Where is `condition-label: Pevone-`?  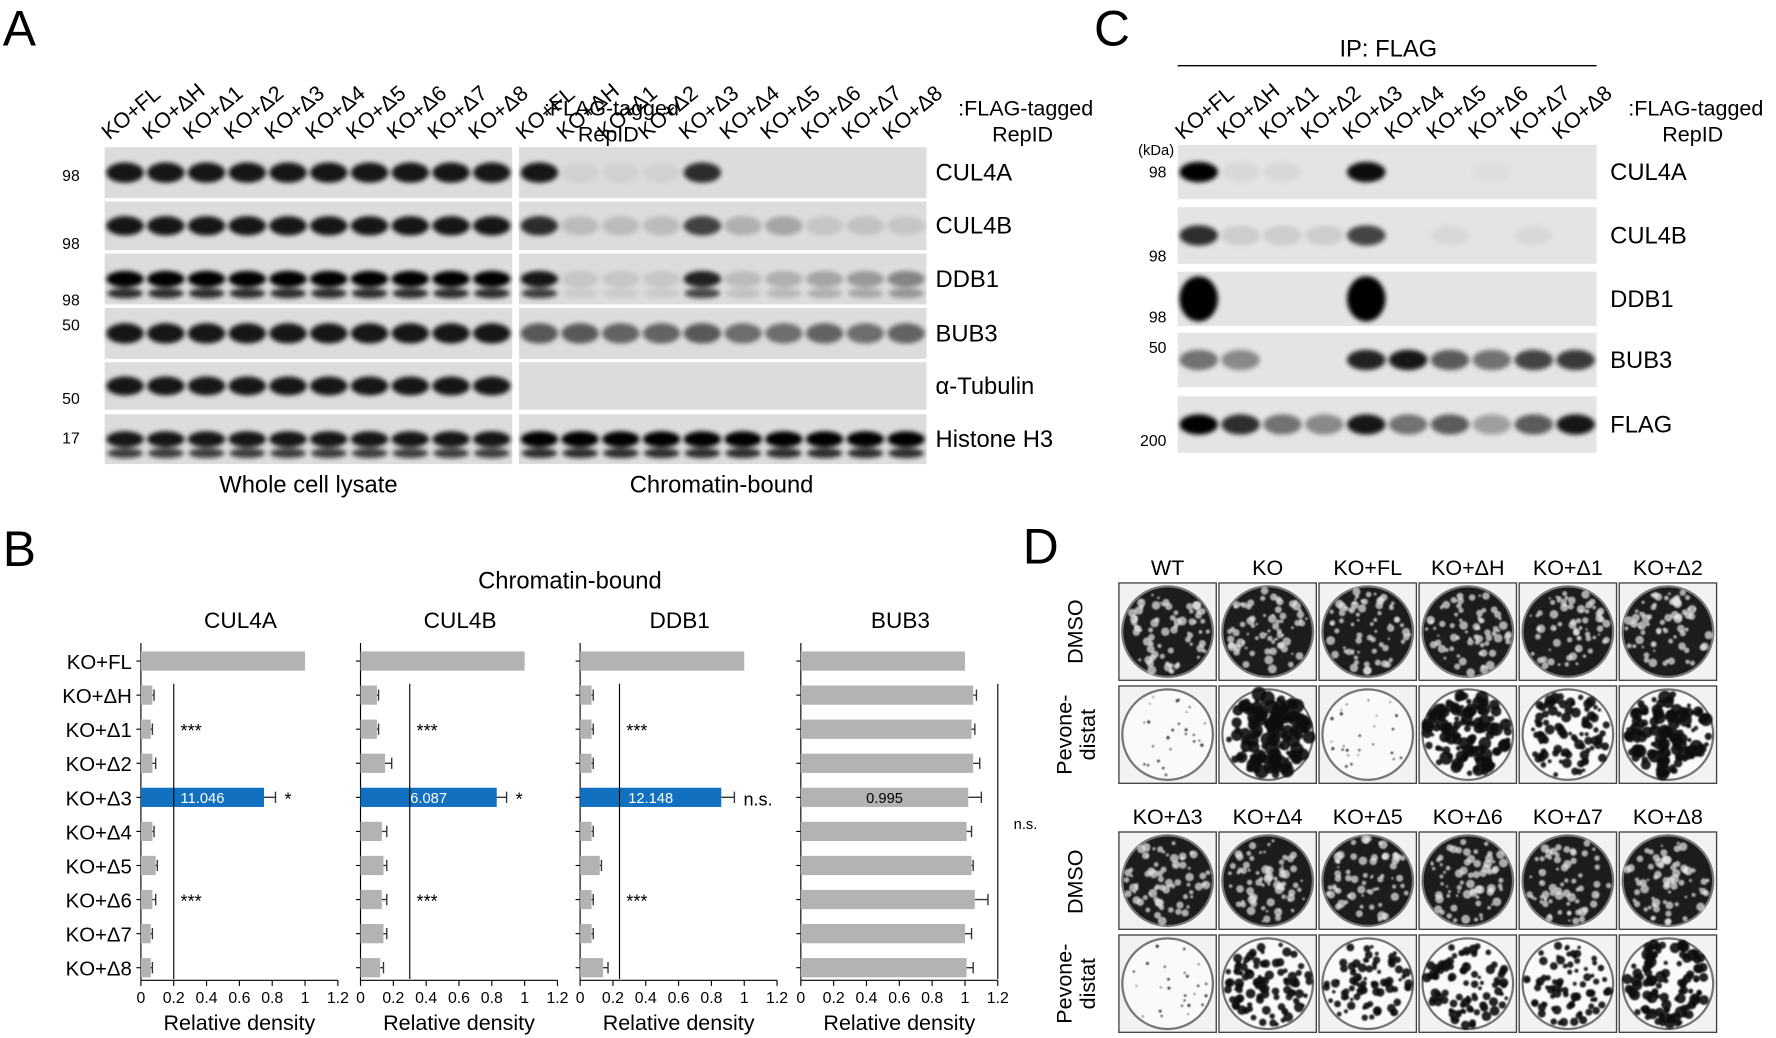 condition-label: Pevone- is located at coordinates (1064, 735).